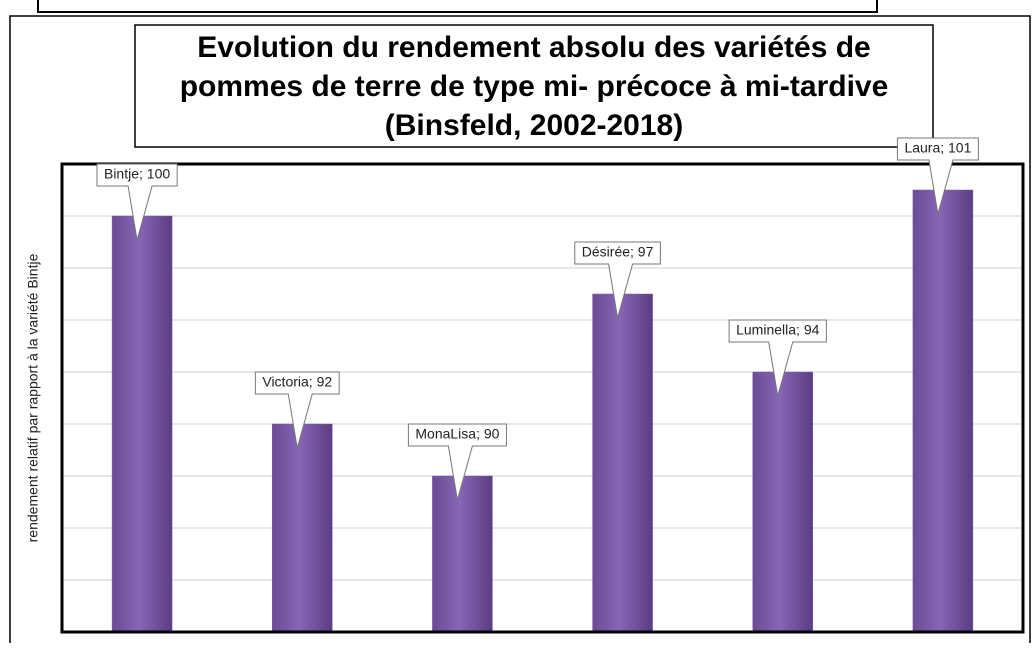  I want to click on top-box, so click(457, 6).